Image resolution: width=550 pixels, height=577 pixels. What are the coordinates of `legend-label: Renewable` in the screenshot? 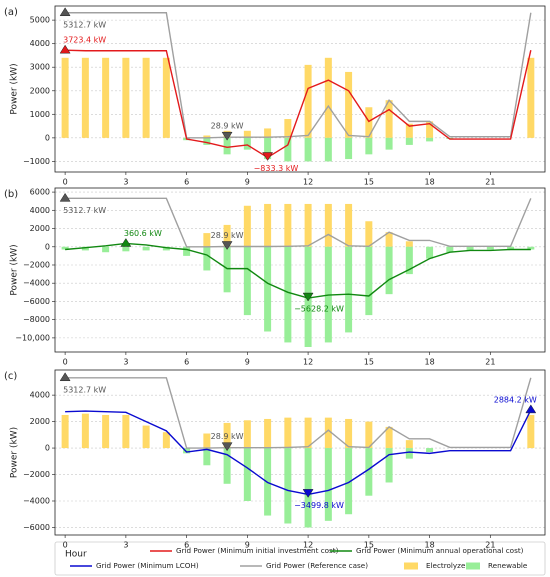 It's located at (508, 565).